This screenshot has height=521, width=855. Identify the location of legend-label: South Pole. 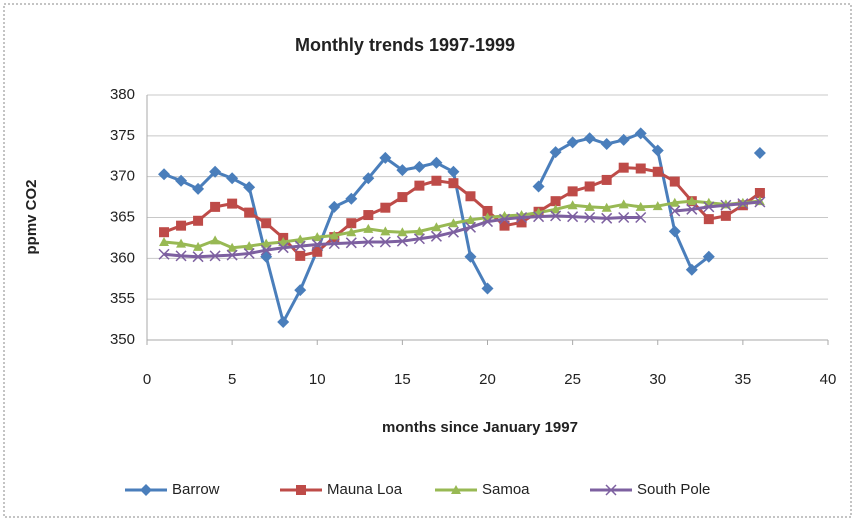
(673, 489).